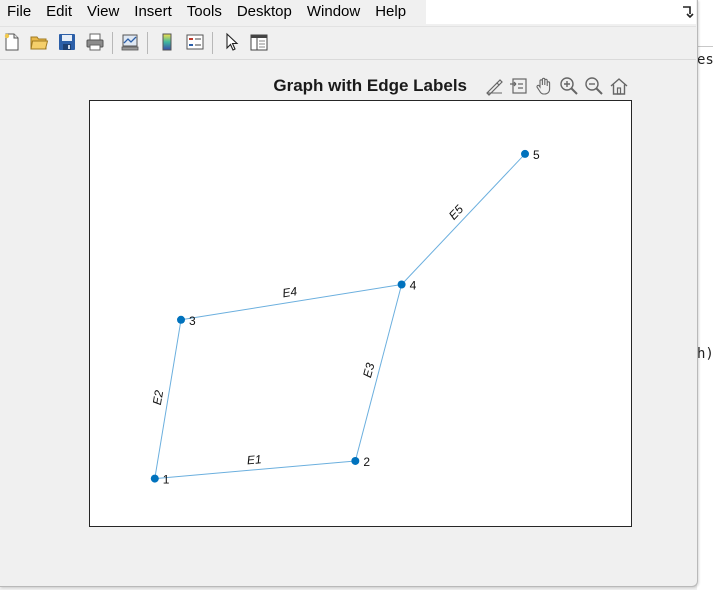 This screenshot has height=590, width=713. Describe the element at coordinates (594, 86) in the screenshot. I see `zoom-out-icon` at that location.